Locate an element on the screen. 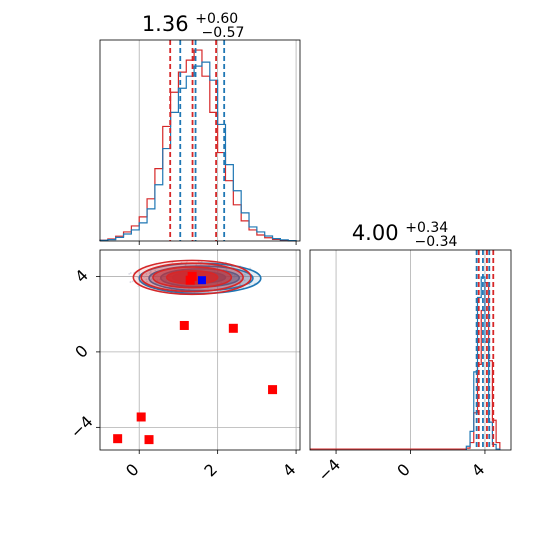 This screenshot has width=550, height=550. hist-param1-quantile-lines is located at coordinates (197, 140).